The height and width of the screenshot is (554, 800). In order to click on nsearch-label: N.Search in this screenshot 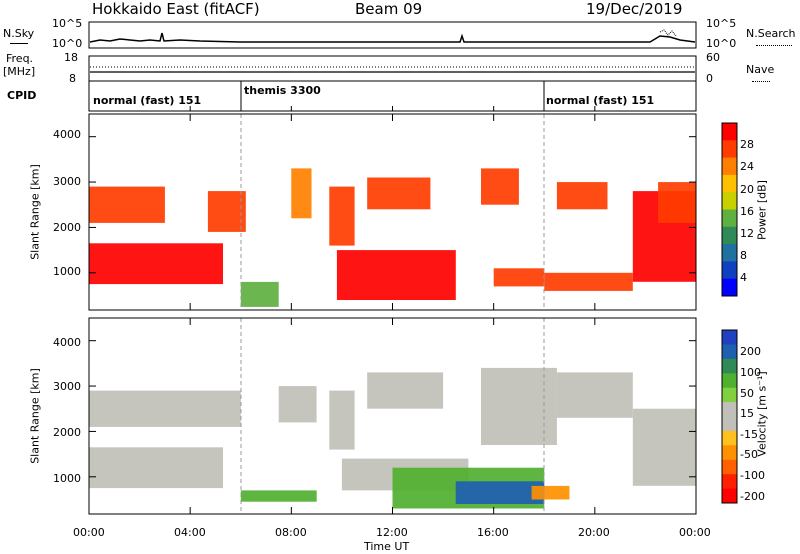, I will do `click(771, 33)`.